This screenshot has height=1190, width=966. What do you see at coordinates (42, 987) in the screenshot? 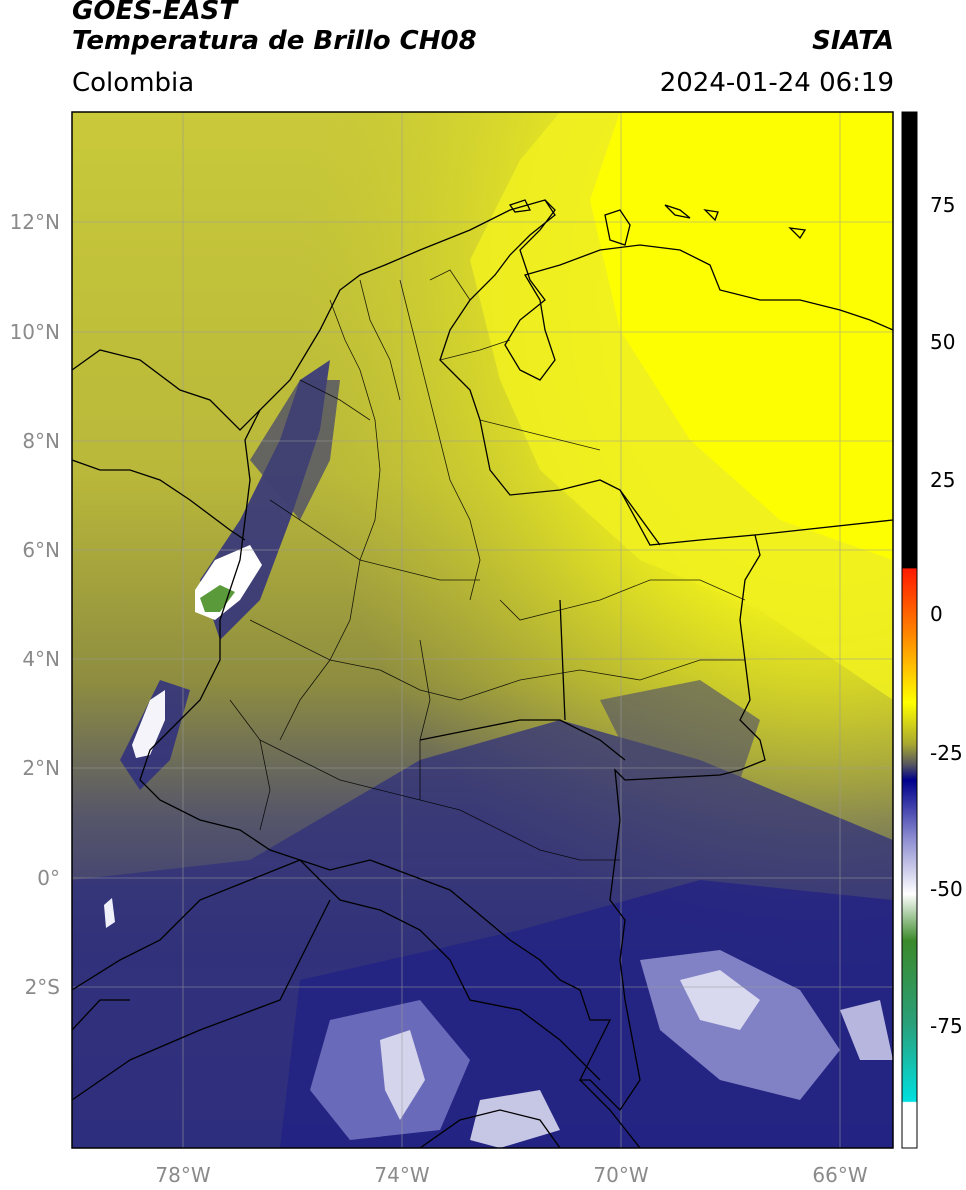
I see `lat-tick-label: 2°S` at bounding box center [42, 987].